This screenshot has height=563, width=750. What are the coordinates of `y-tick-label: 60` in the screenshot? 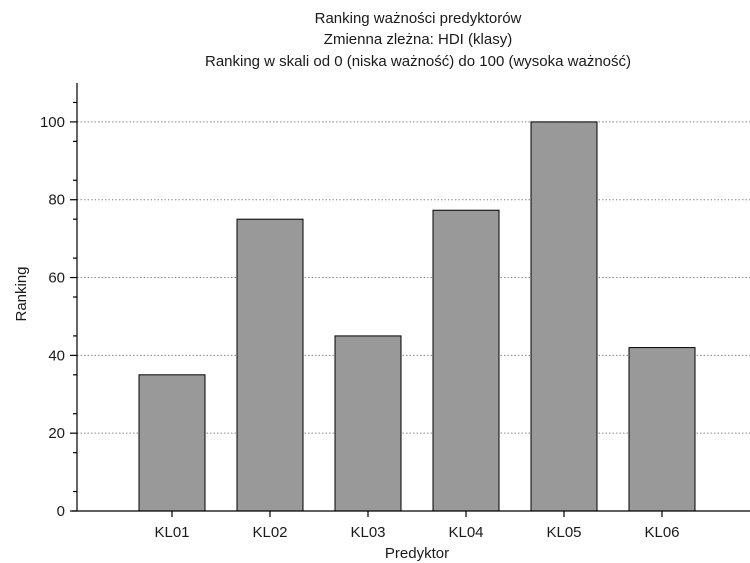 It's located at (56, 278).